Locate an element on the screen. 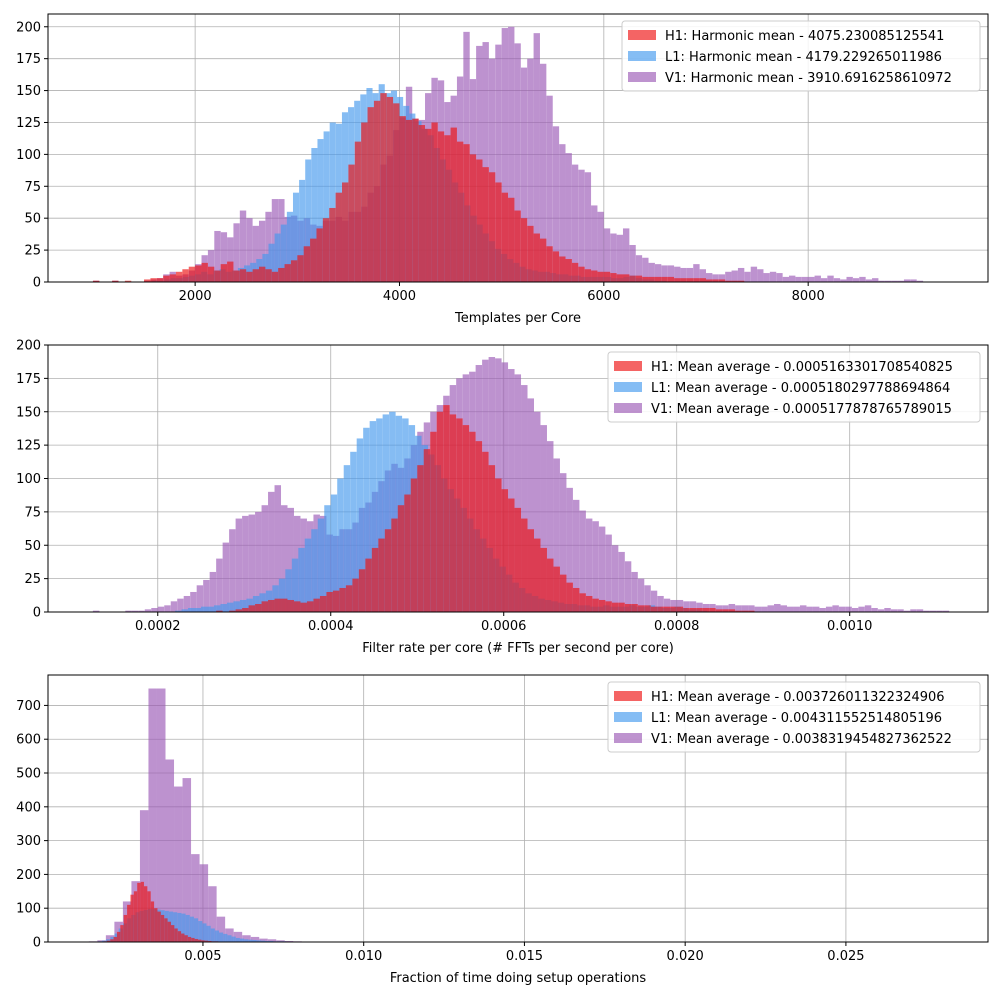 This screenshot has height=1004, width=1000. x-tick-label: 0.020 is located at coordinates (685, 956).